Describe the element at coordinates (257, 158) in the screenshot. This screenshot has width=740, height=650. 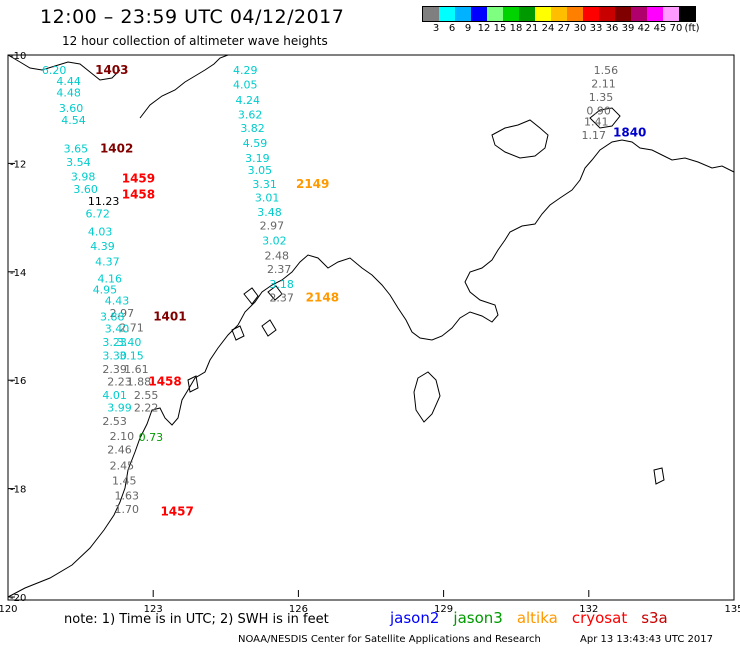
I see `swh-value-label: 3.19` at that location.